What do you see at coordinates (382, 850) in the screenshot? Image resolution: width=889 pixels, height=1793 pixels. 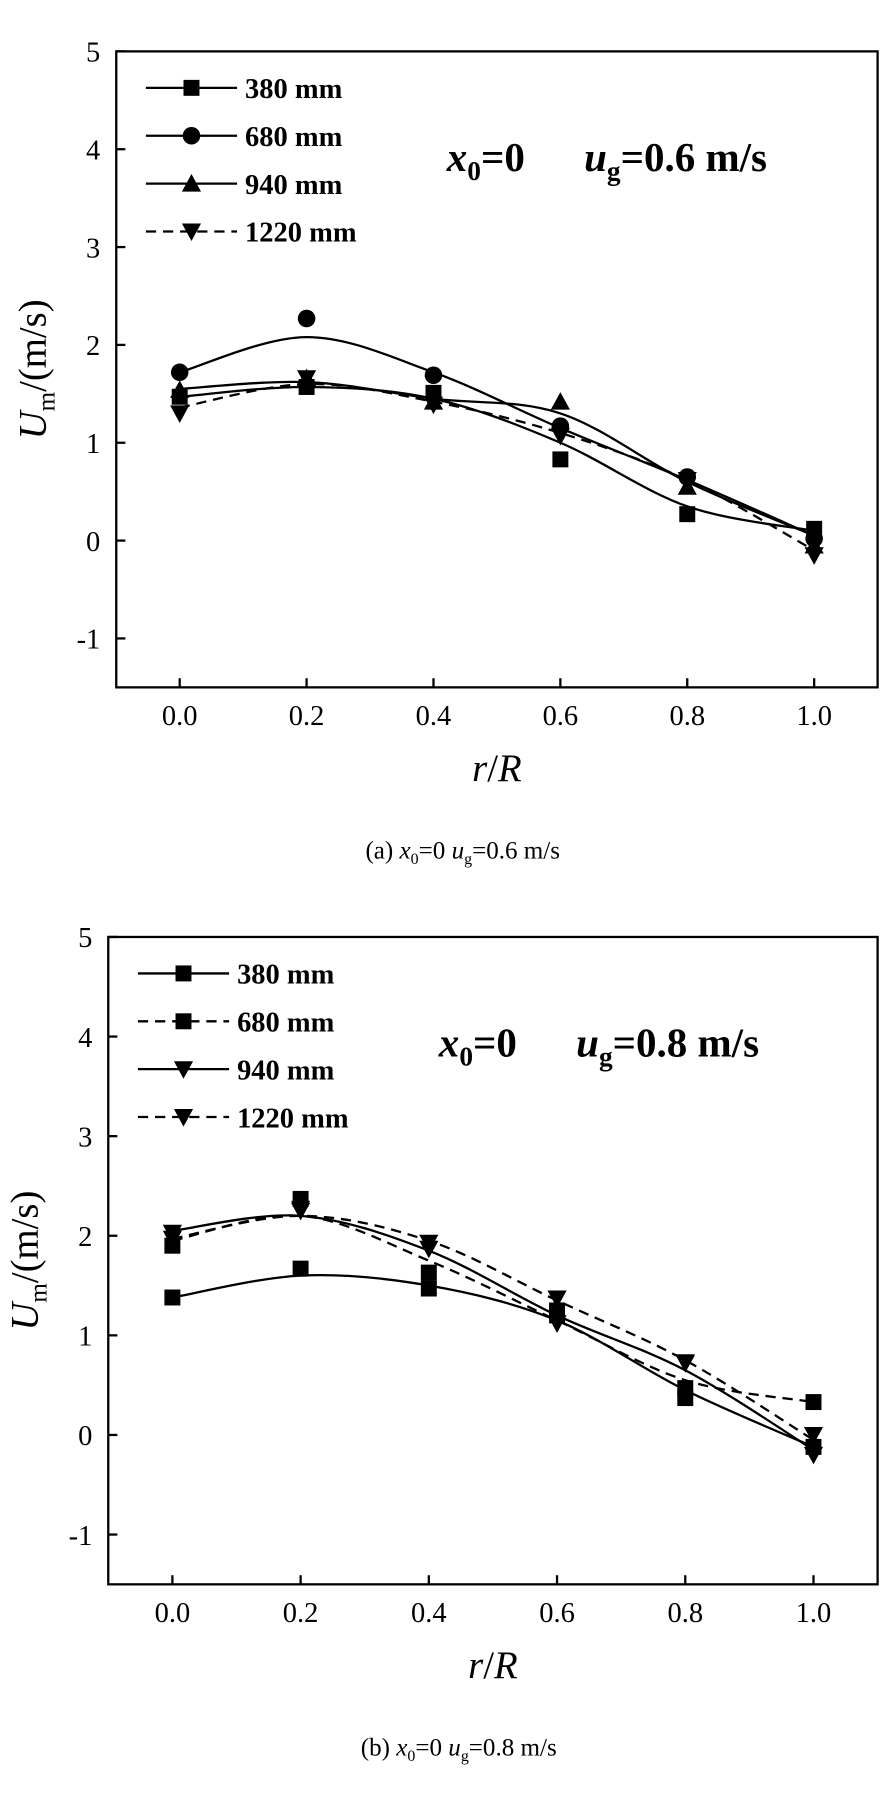 I see `text-part: (a)` at bounding box center [382, 850].